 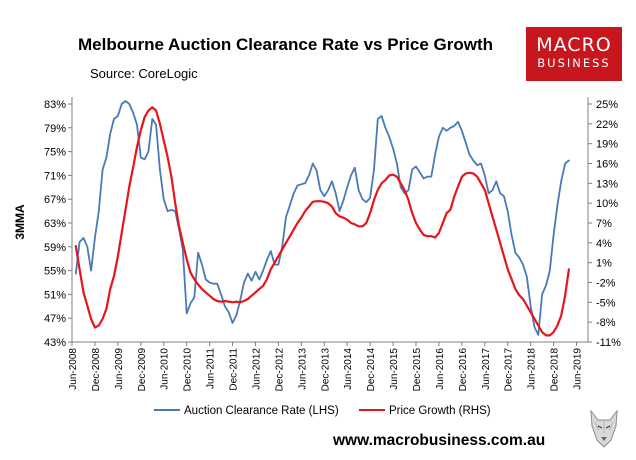 What do you see at coordinates (608, 343) in the screenshot?
I see `right-tick-label: -11%` at bounding box center [608, 343].